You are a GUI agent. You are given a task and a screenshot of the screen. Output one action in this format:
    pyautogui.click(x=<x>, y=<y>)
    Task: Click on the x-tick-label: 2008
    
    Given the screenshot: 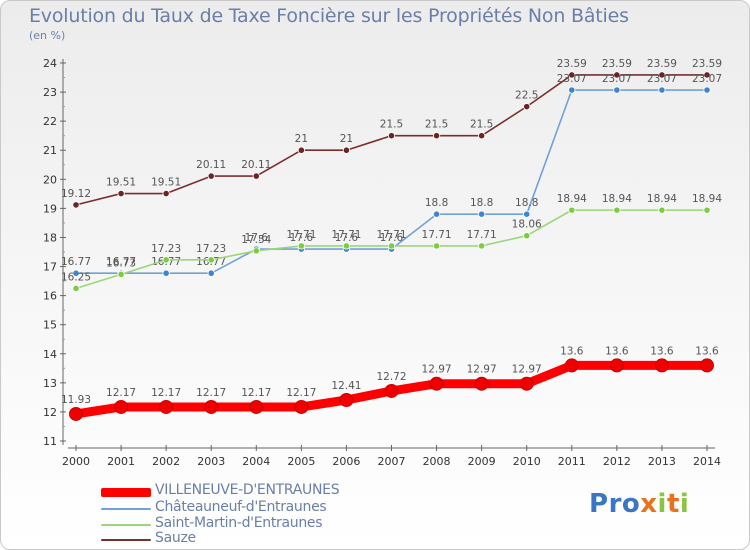 What is the action you would take?
    pyautogui.click(x=437, y=461)
    